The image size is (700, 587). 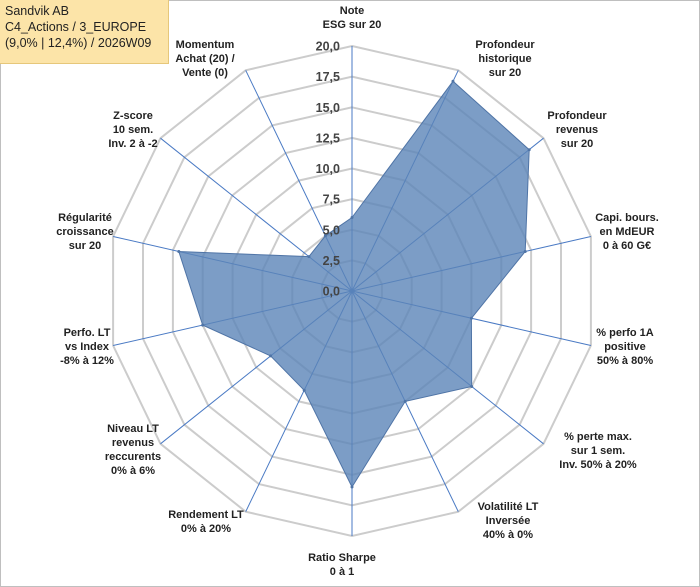 What do you see at coordinates (76, 27) in the screenshot?
I see `info-category: C4_Actions / 3_EUROPE` at bounding box center [76, 27].